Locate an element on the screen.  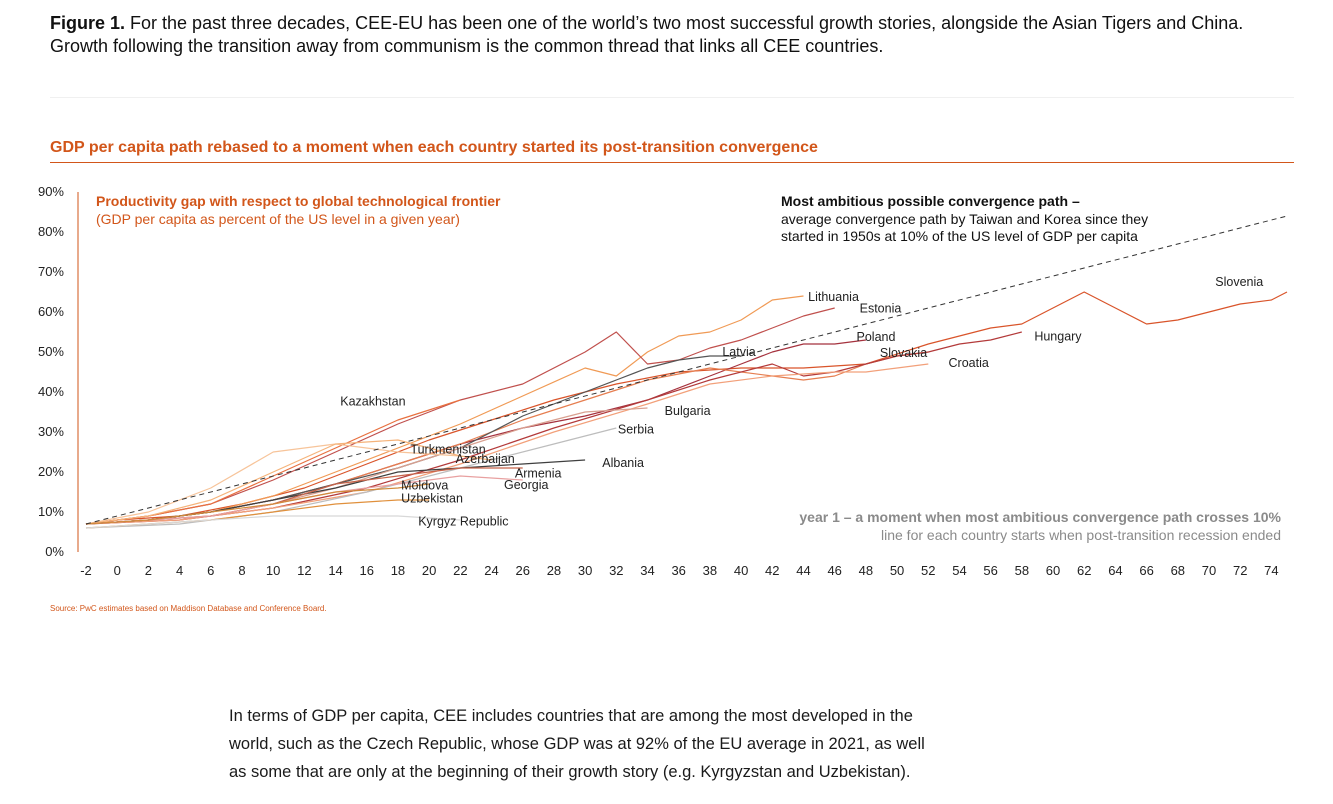
series-label: Armenia is located at coordinates (538, 474).